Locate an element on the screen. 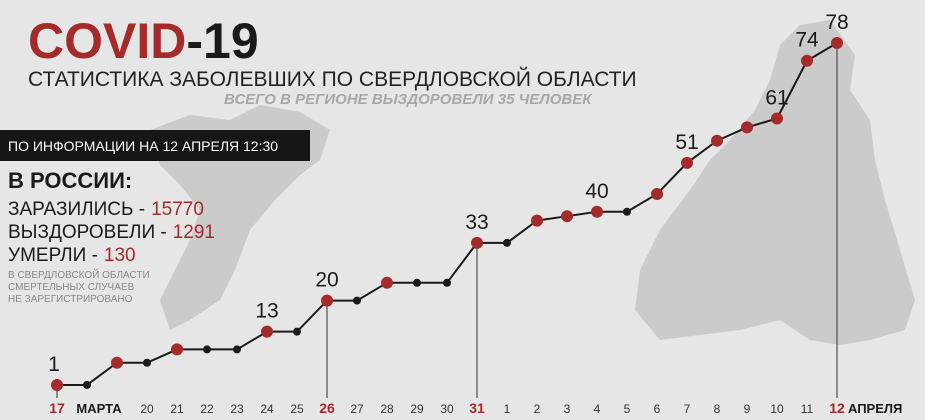 This screenshot has height=420, width=925. stat-line: ЗАРАЗИЛИСЬ - 15770 is located at coordinates (106, 209).